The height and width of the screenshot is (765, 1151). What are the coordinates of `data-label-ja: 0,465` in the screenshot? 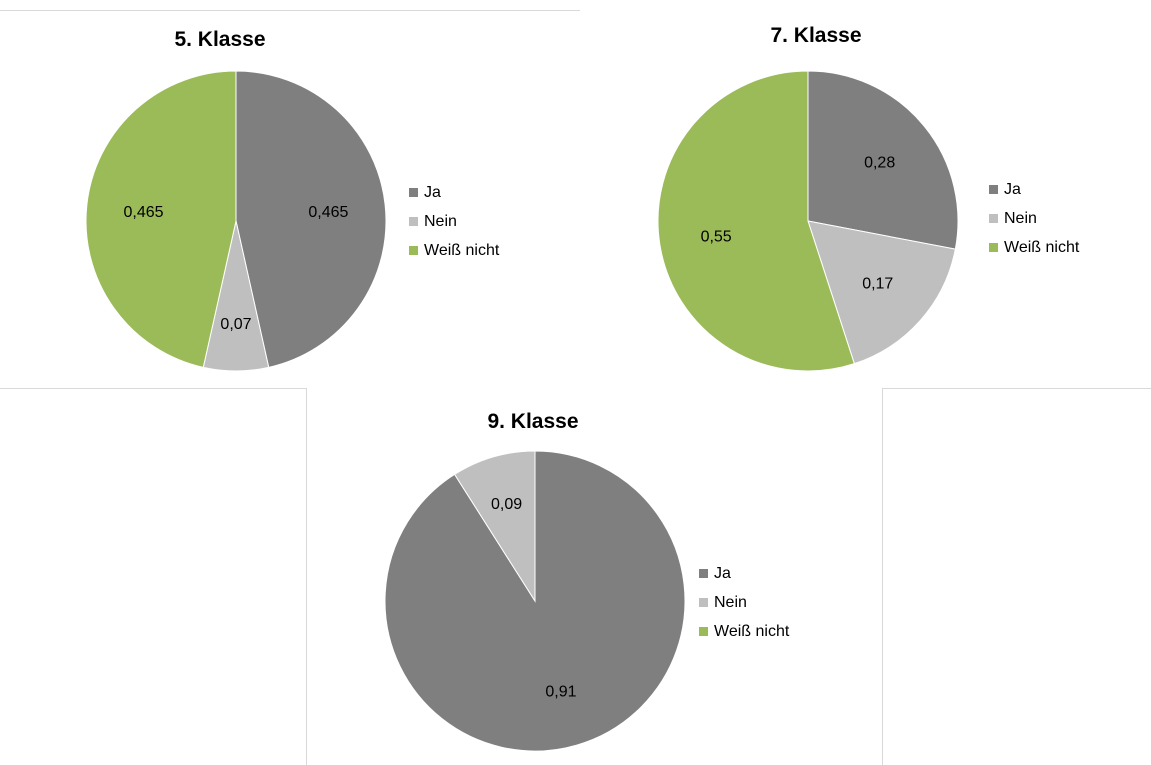 It's located at (328, 212).